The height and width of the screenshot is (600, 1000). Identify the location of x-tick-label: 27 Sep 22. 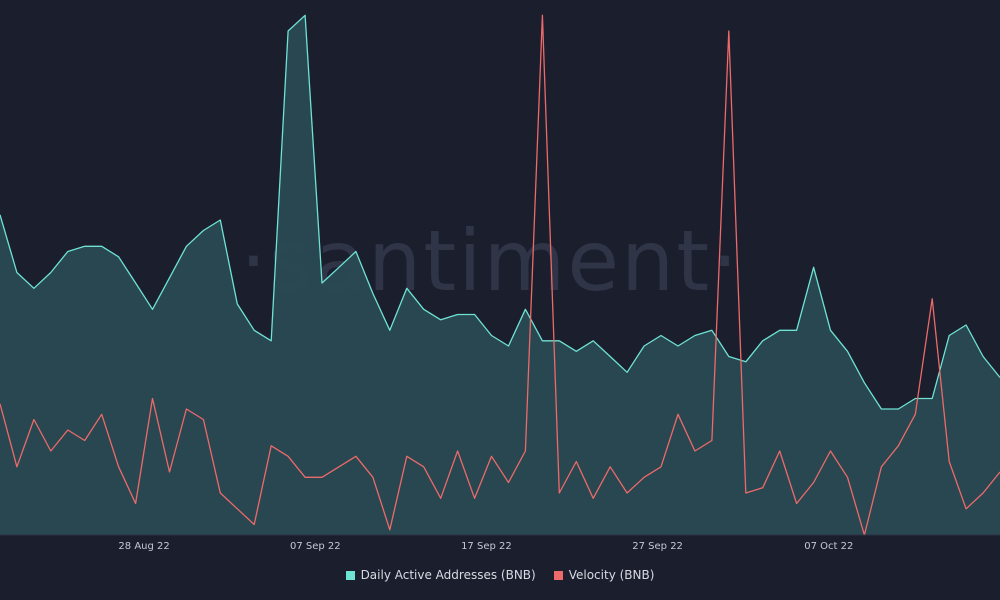
(657, 546).